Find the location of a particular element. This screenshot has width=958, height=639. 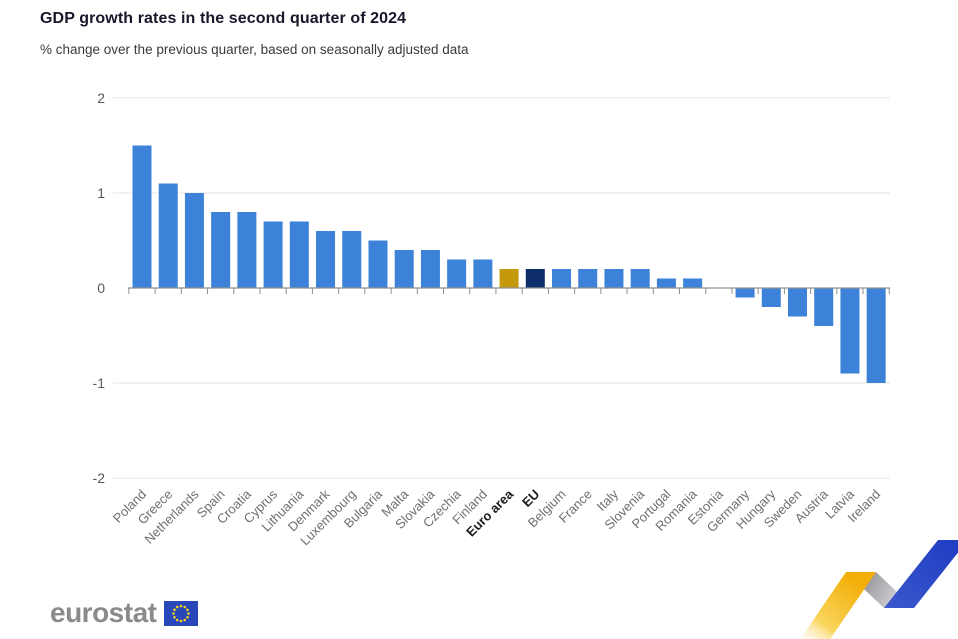

bar-latvia is located at coordinates (850, 331).